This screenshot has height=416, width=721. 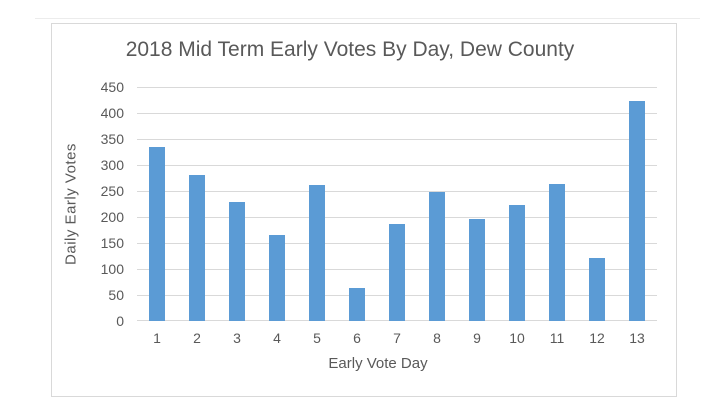 What do you see at coordinates (477, 338) in the screenshot?
I see `x-tick-label-9: 9` at bounding box center [477, 338].